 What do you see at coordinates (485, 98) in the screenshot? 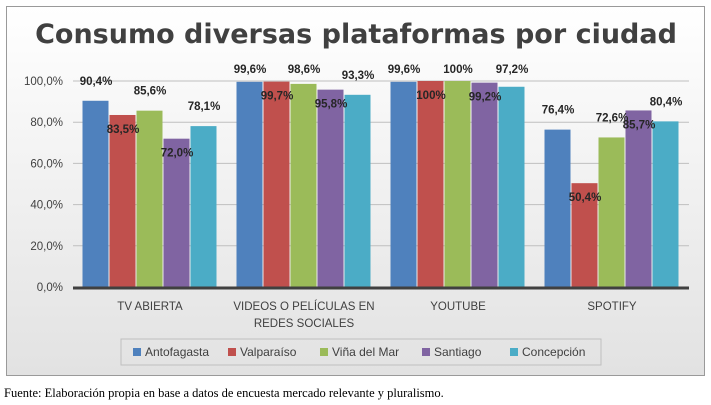
I see `data-label: 99,2%` at bounding box center [485, 98].